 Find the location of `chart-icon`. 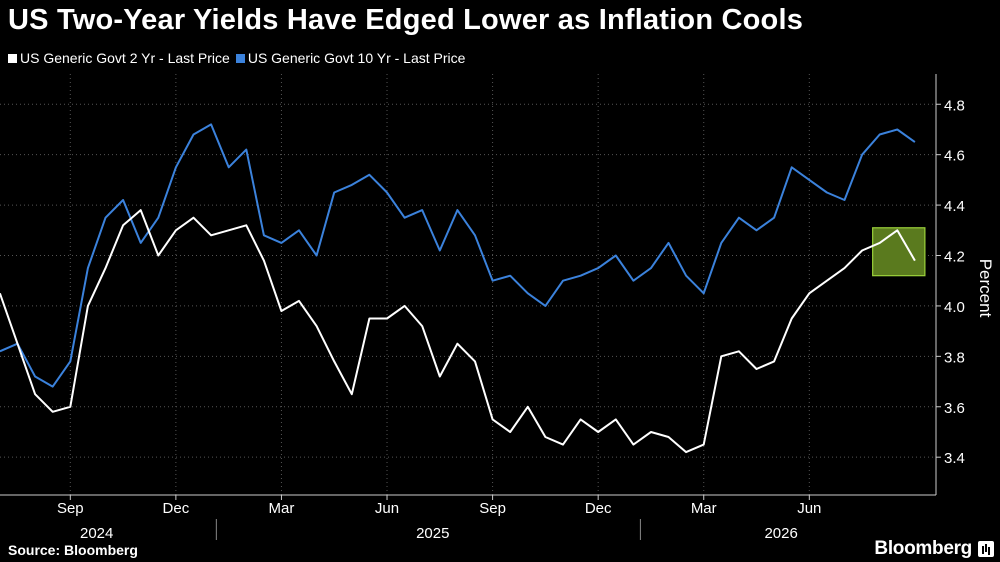

chart-icon is located at coordinates (986, 549).